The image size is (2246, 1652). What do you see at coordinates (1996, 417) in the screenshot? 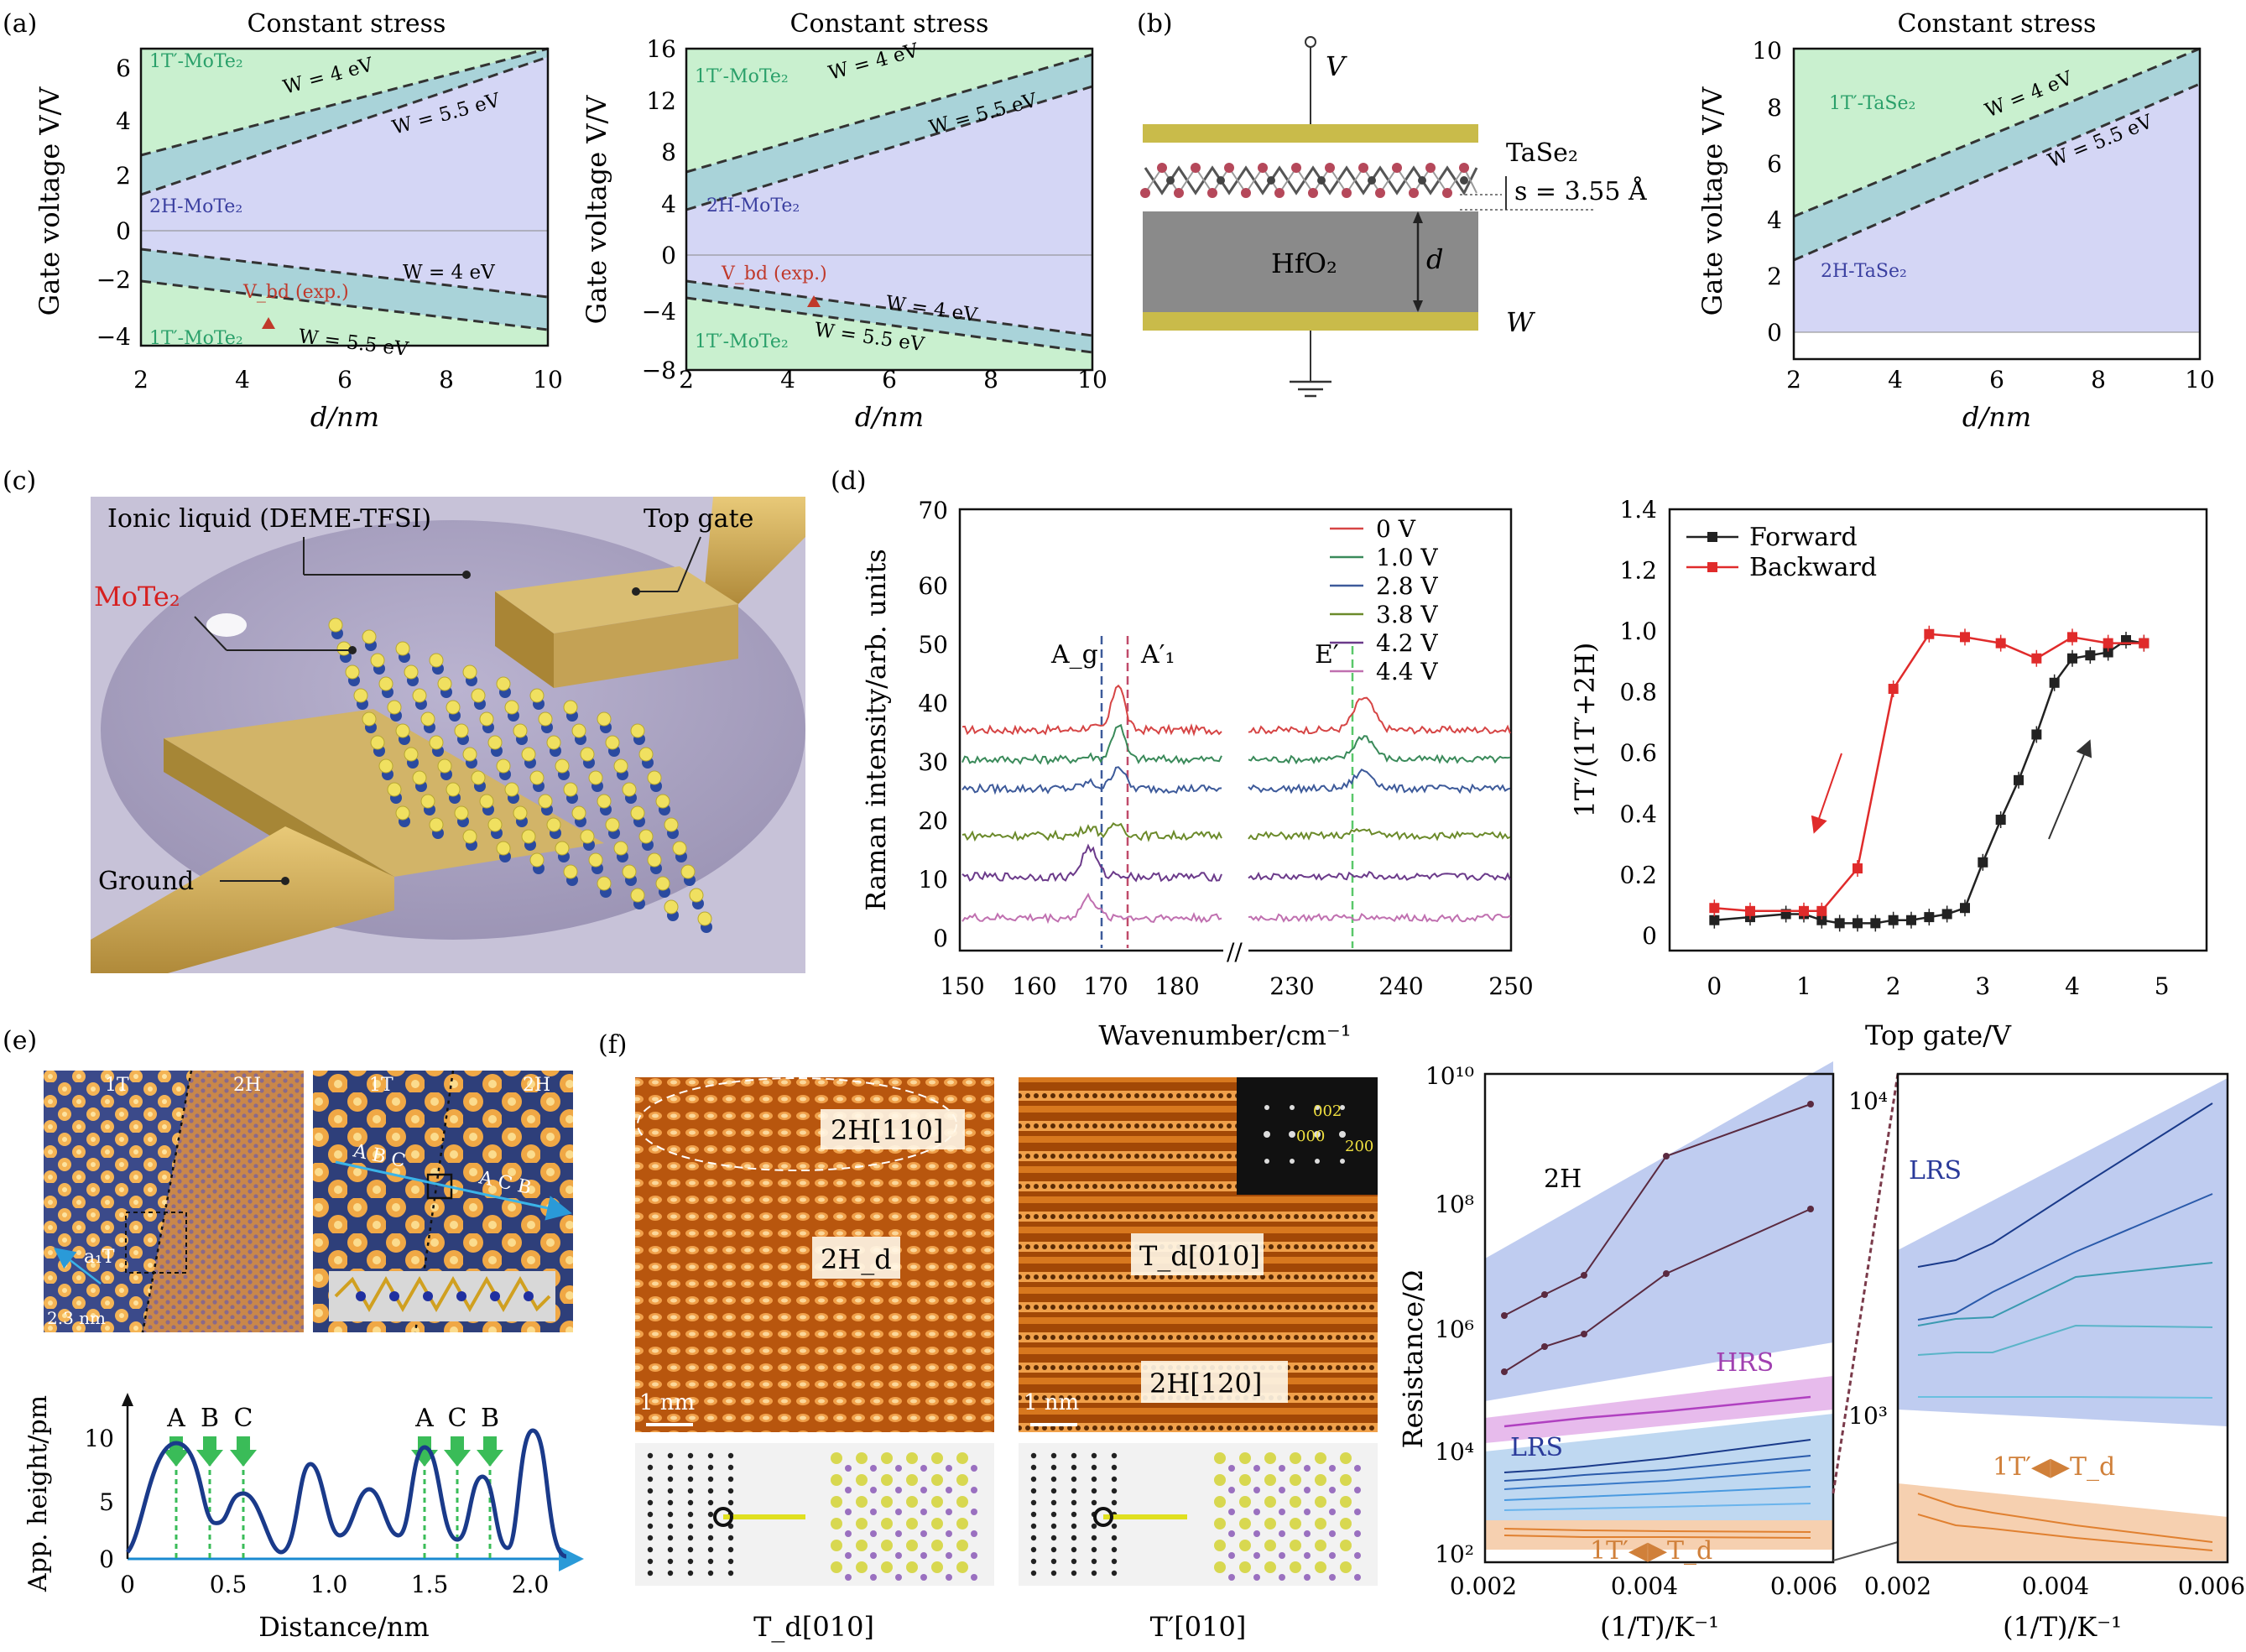
I see `b-xlabel: d/nm` at bounding box center [1996, 417].